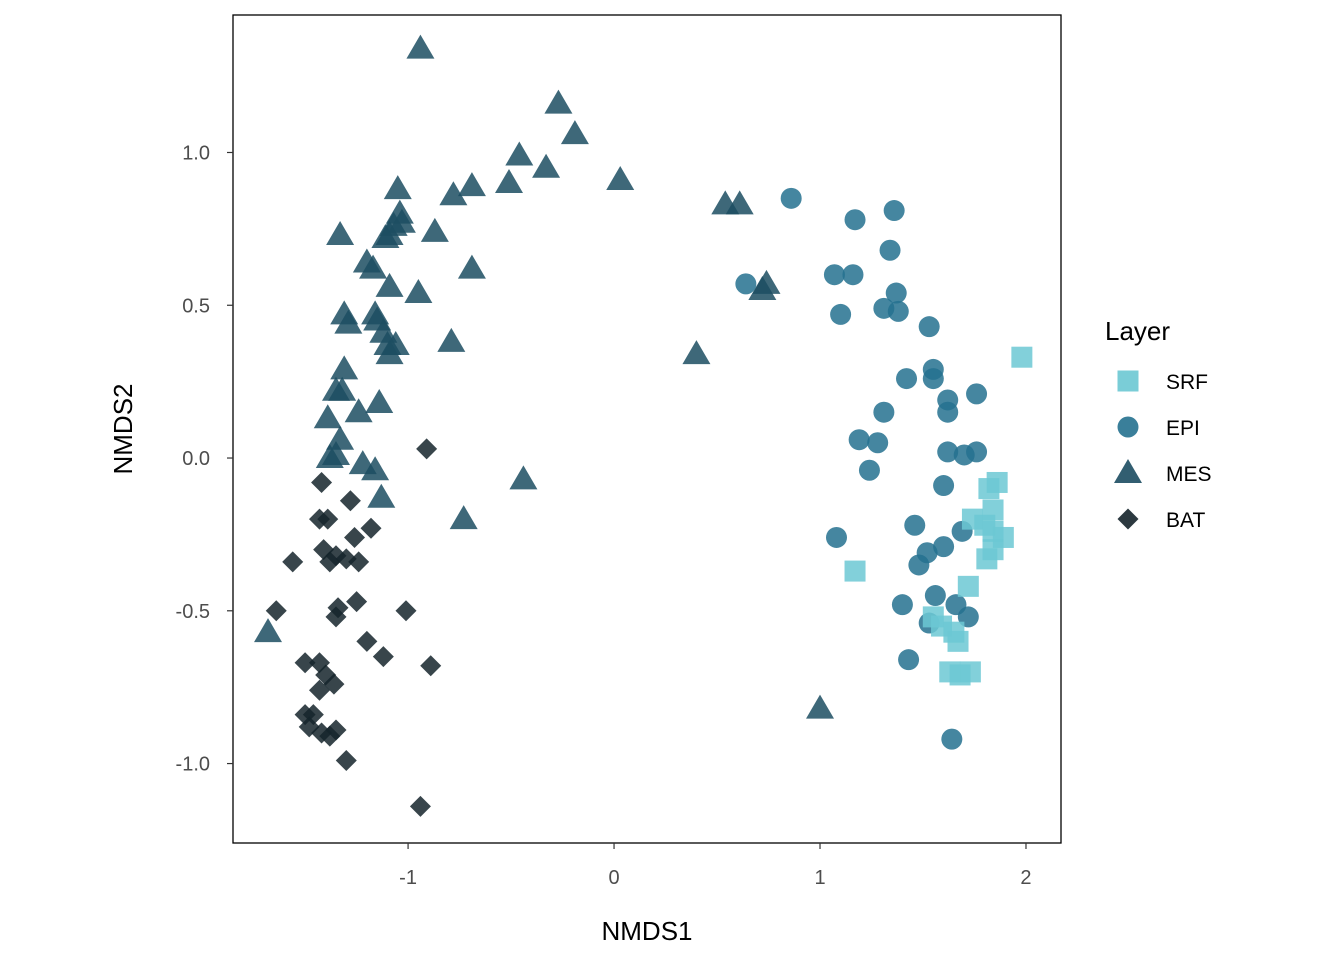 This screenshot has height=960, width=1344. Describe the element at coordinates (196, 459) in the screenshot. I see `y-tick-label: 0.0` at that location.